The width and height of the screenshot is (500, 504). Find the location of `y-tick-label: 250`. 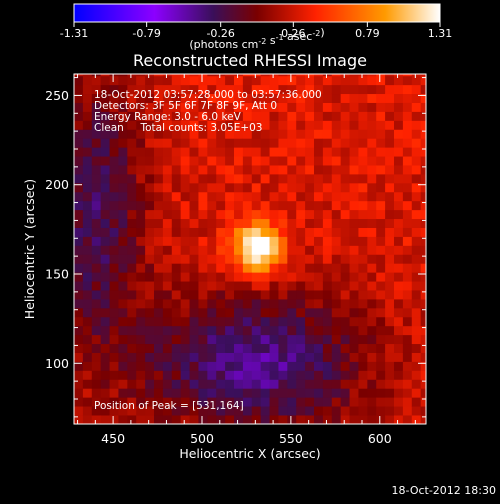

y-tick-label: 250 is located at coordinates (57, 95).